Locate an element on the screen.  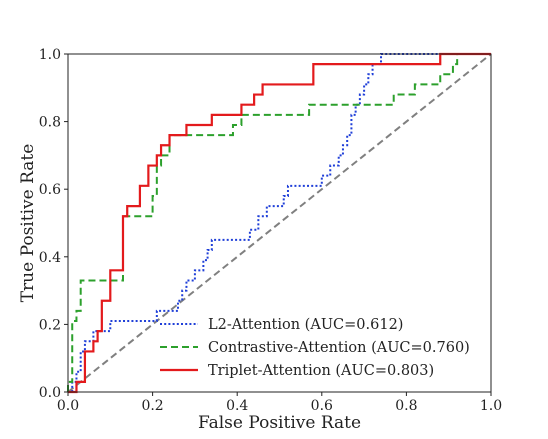
x-tick-label: 0.2 is located at coordinates (152, 406).